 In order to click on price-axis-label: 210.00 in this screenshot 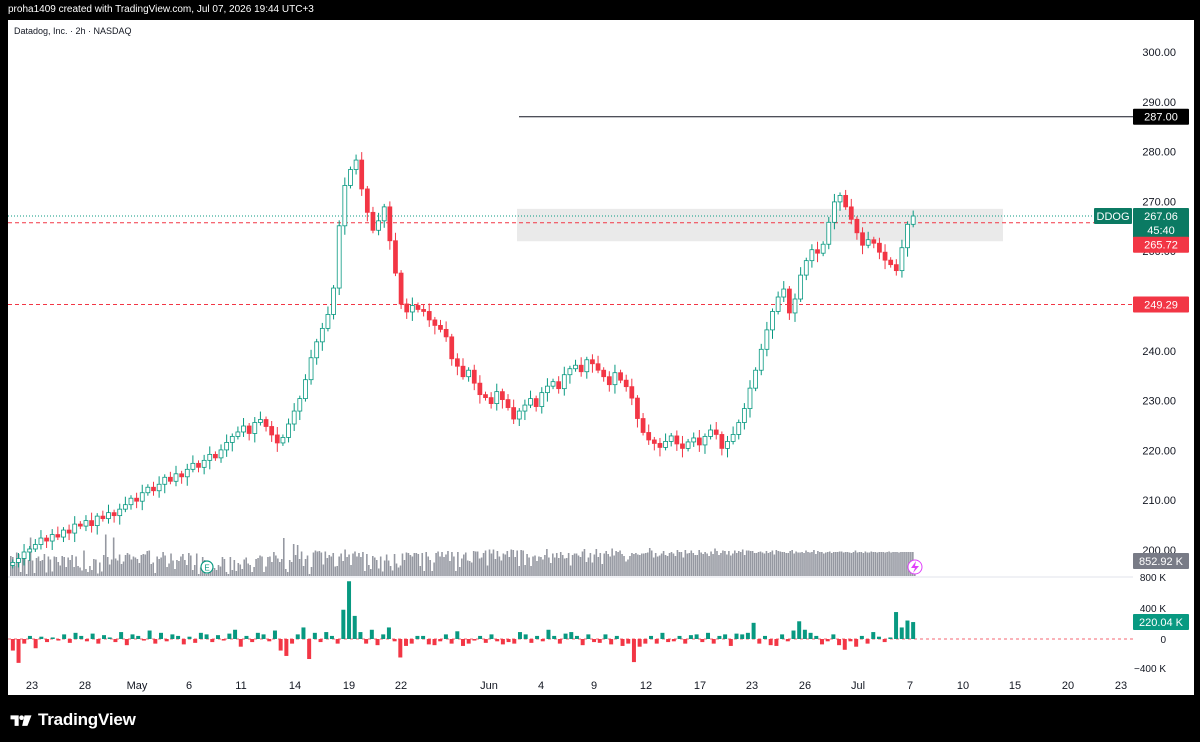, I will do `click(1159, 501)`.